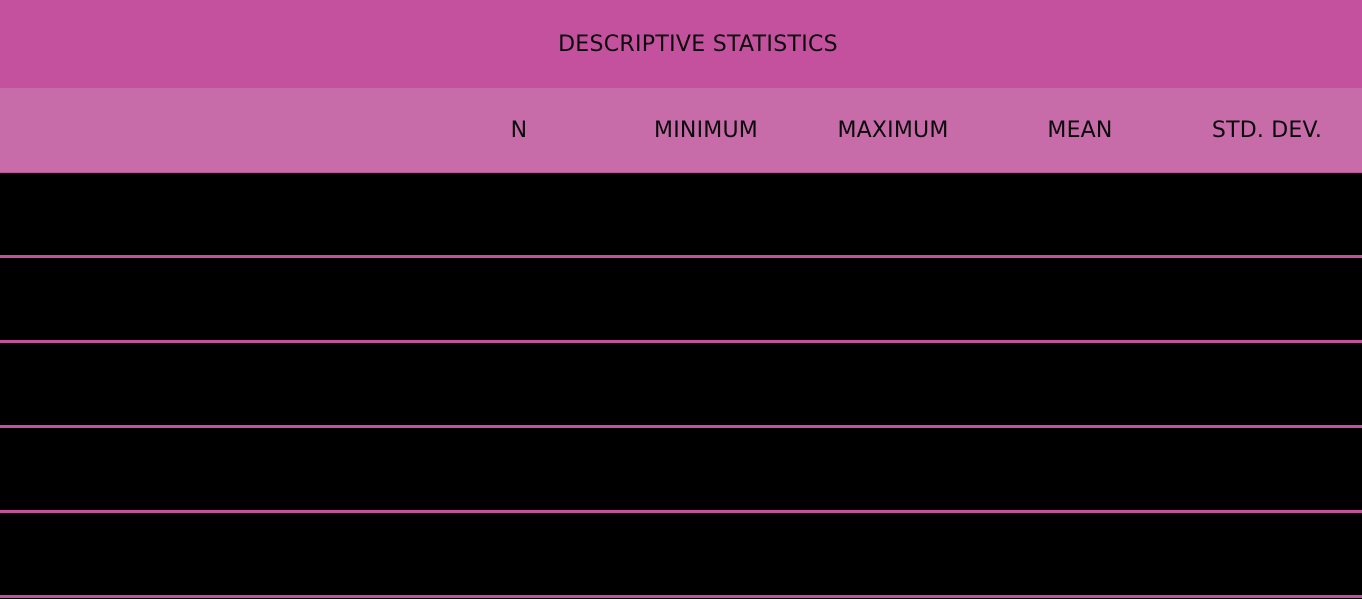 Image resolution: width=1362 pixels, height=599 pixels. What do you see at coordinates (1267, 130) in the screenshot?
I see `column-header-std-dev: STD. DEV.` at bounding box center [1267, 130].